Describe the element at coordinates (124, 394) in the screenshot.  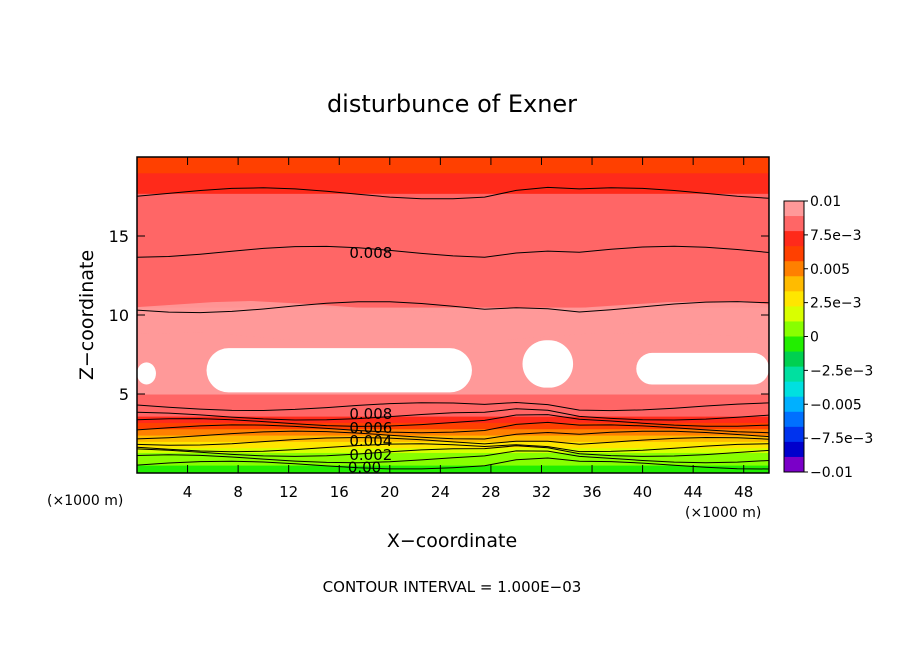
I see `y-tick-label: 5` at that location.